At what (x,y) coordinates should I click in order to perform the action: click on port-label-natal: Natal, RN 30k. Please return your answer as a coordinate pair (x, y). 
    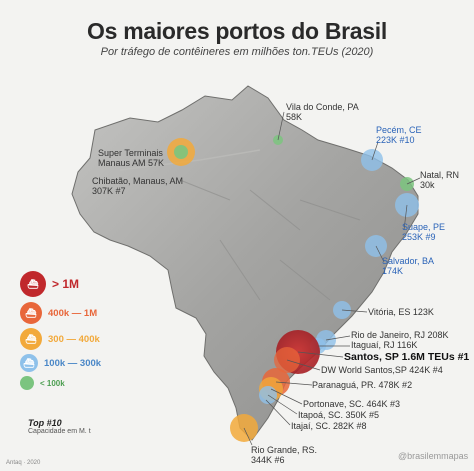
    Looking at the image, I should click on (440, 180).